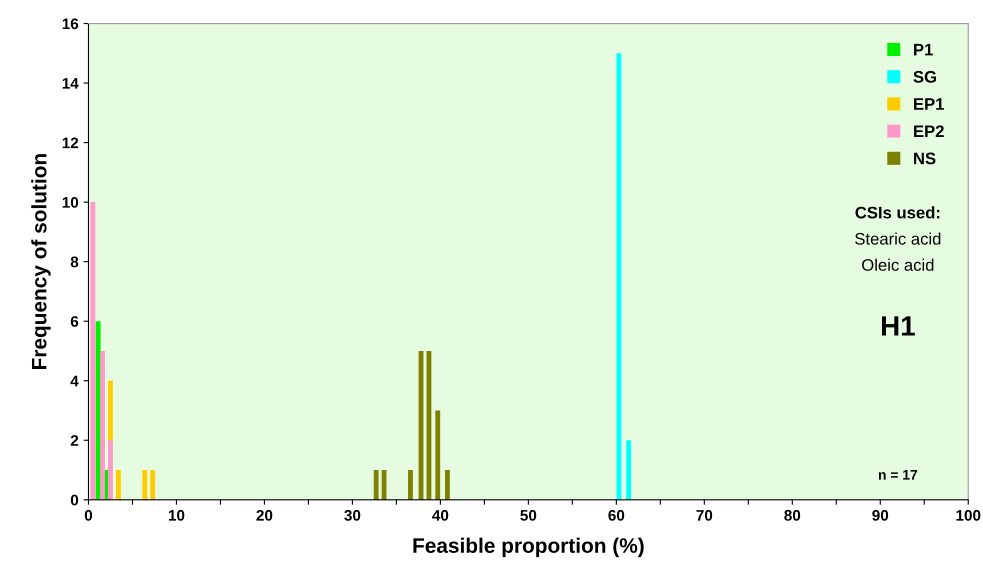  Describe the element at coordinates (898, 264) in the screenshot. I see `annotation: Oleic acid` at that location.